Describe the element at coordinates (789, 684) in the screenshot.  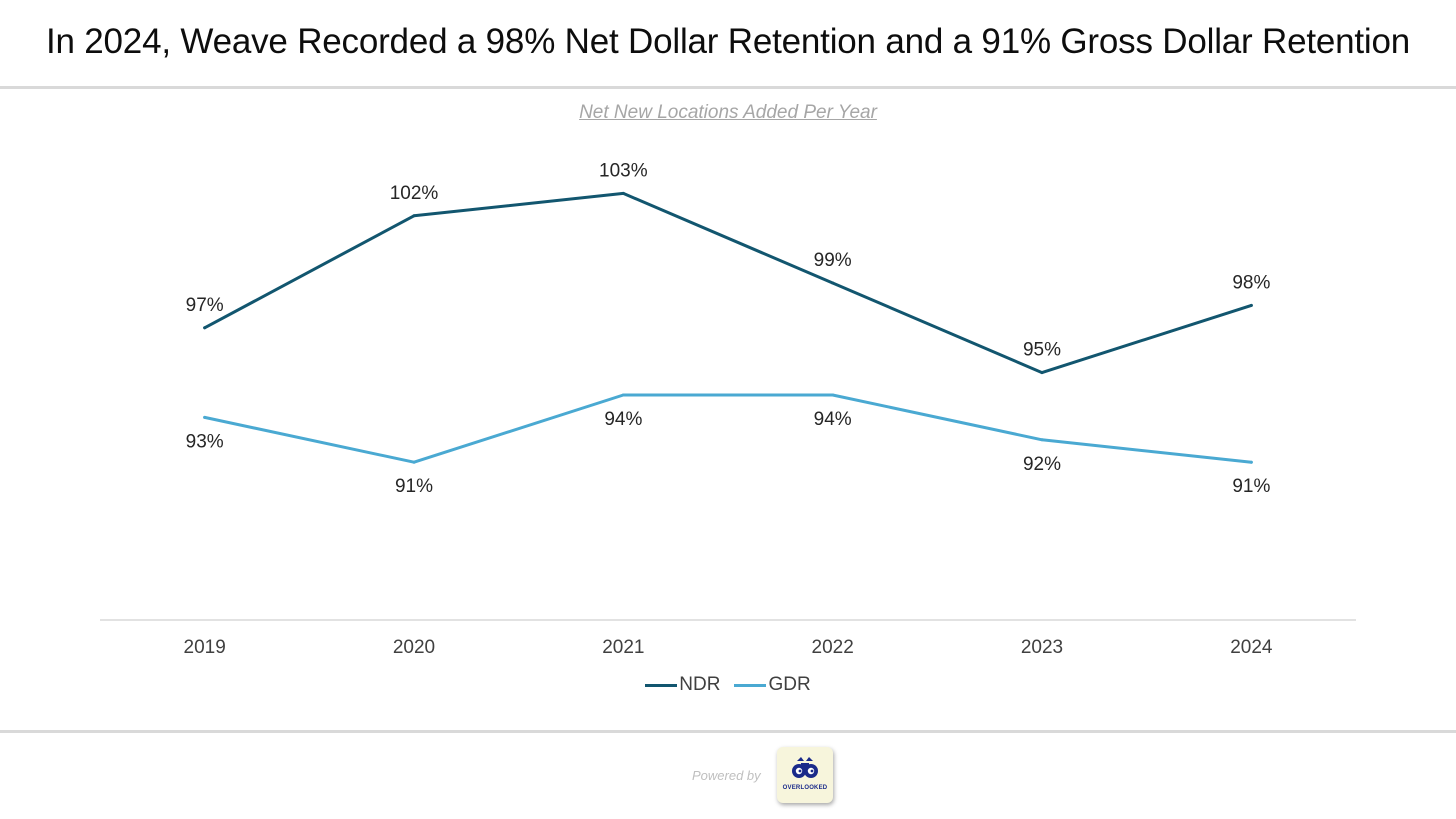
I see `legend-label: GDR` at that location.